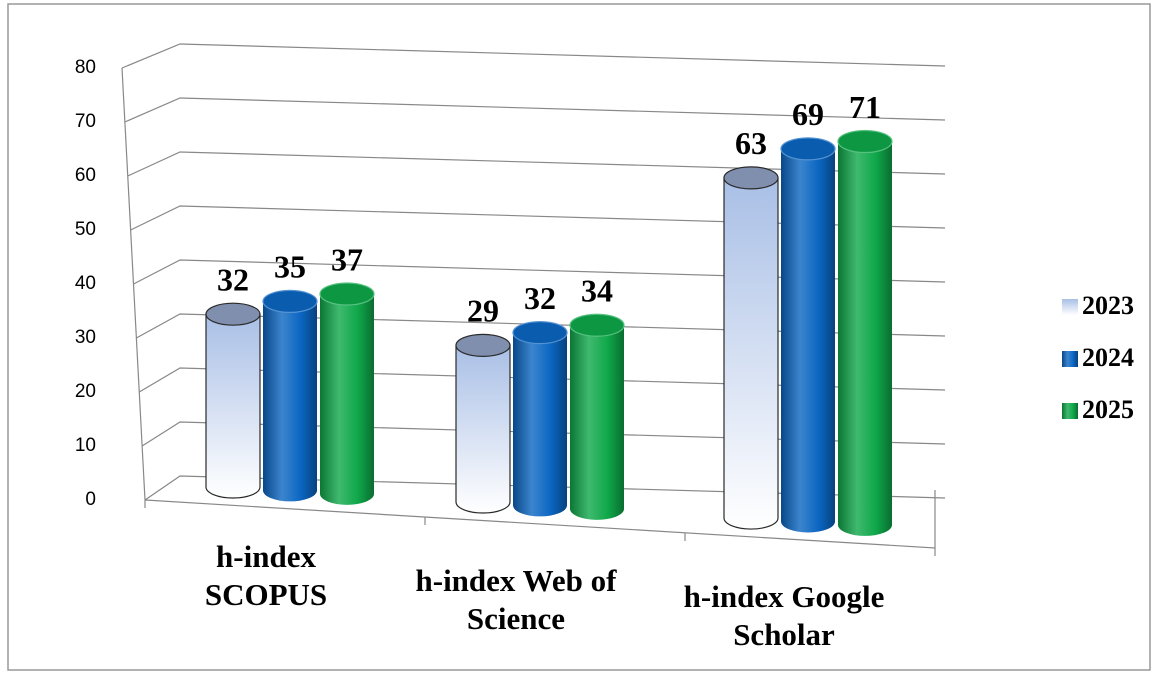 This screenshot has width=1158, height=674. What do you see at coordinates (85, 175) in the screenshot?
I see `y-tick-label: 60` at bounding box center [85, 175].